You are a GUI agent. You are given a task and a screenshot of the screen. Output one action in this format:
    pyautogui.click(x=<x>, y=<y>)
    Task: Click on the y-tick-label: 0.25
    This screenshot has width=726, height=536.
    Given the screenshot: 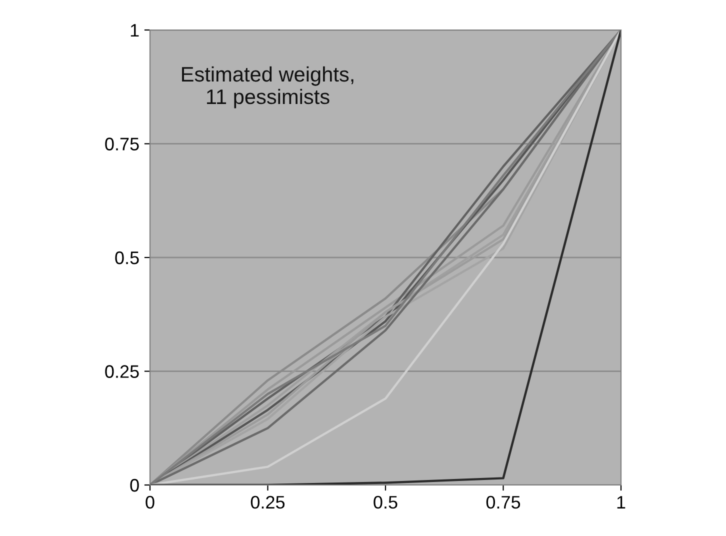 What is the action you would take?
    pyautogui.click(x=122, y=371)
    